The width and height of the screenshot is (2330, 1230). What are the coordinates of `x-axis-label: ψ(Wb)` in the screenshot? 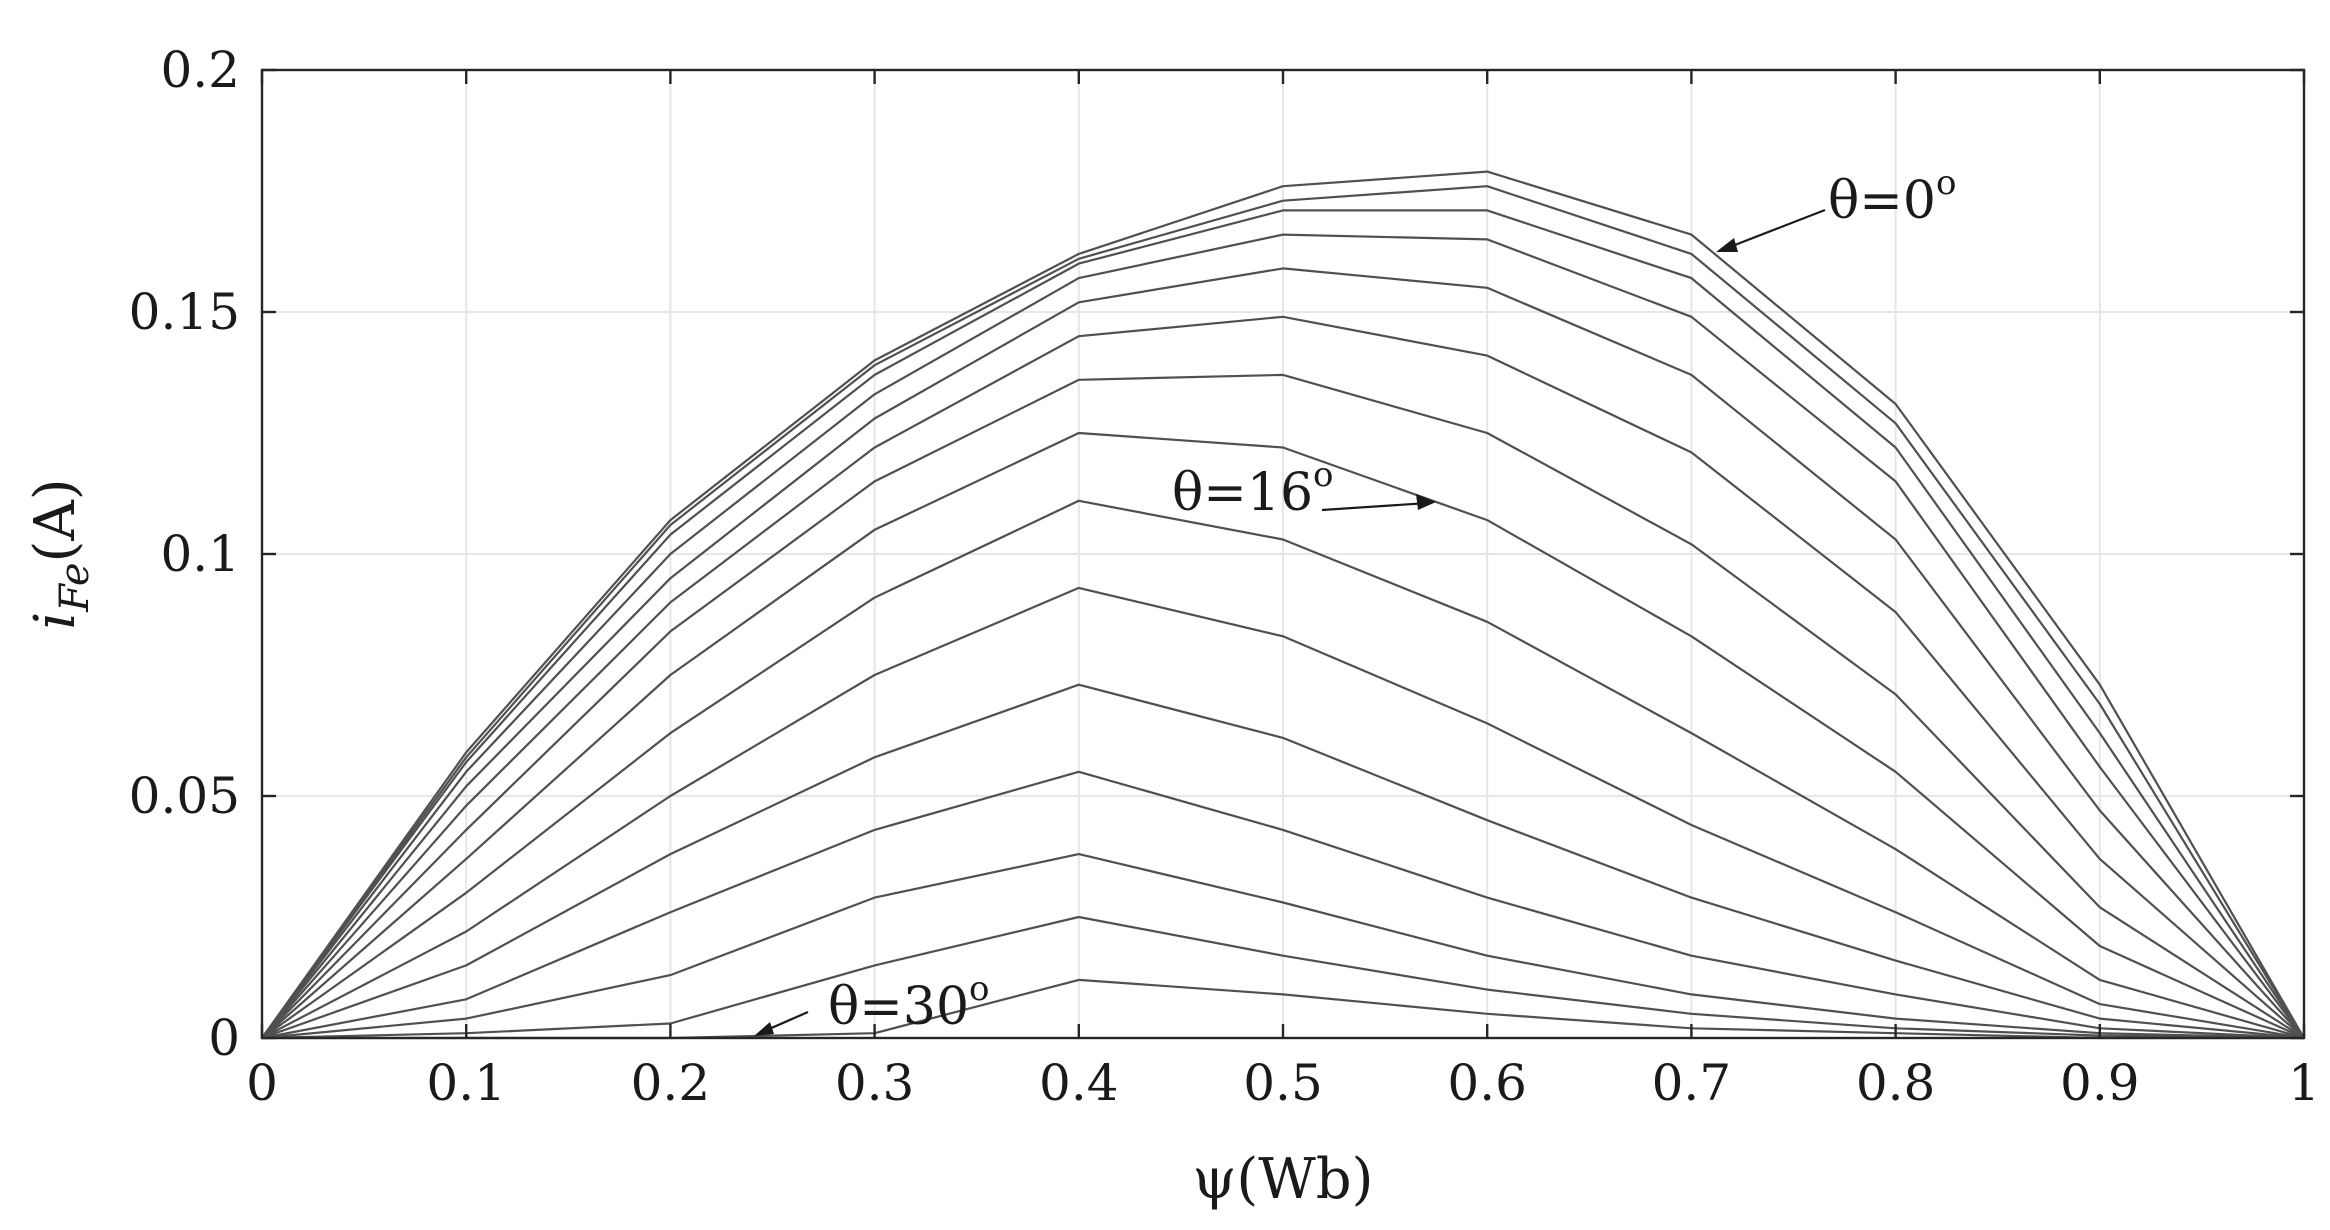 It's located at (1282, 1179).